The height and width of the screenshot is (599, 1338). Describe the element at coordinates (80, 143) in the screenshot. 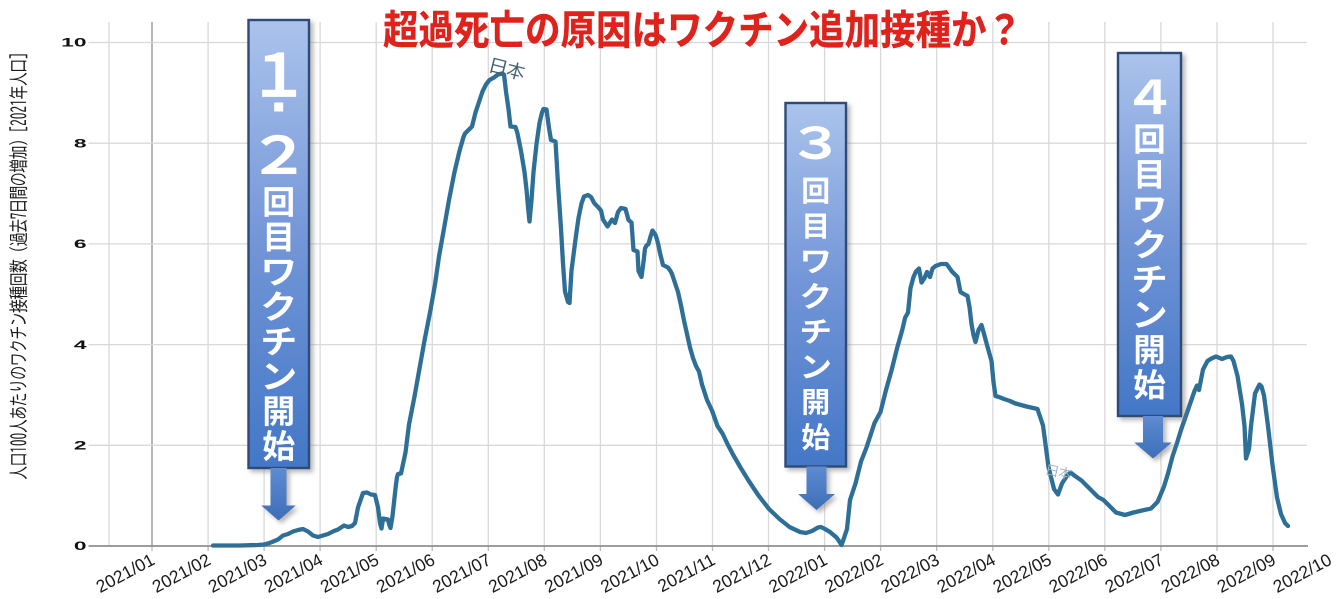

I see `svg-text: 8` at that location.